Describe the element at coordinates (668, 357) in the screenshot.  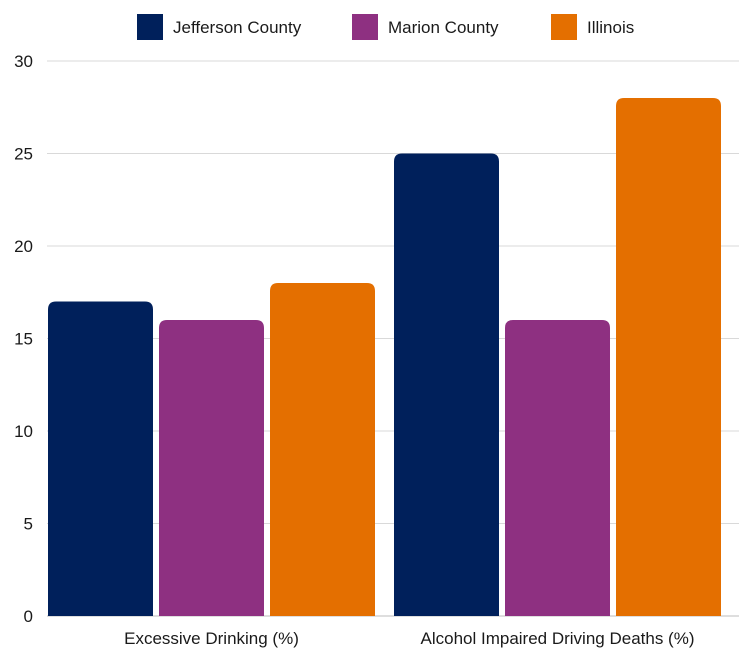
I see `bar-illinois-alcohol-impaired-driving-deaths` at that location.